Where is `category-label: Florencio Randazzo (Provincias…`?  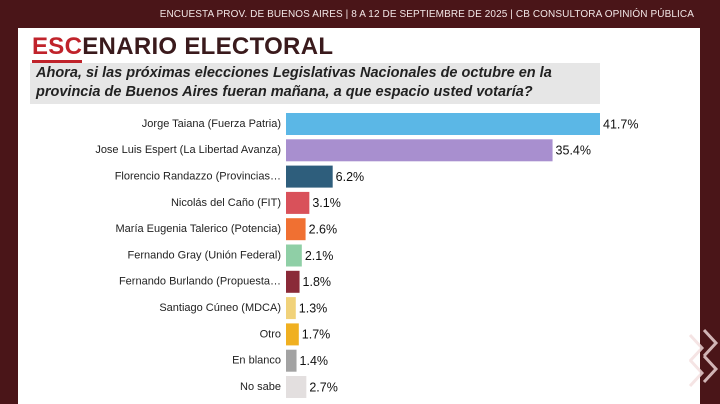 category-label: Florencio Randazzo (Provincias… is located at coordinates (198, 177).